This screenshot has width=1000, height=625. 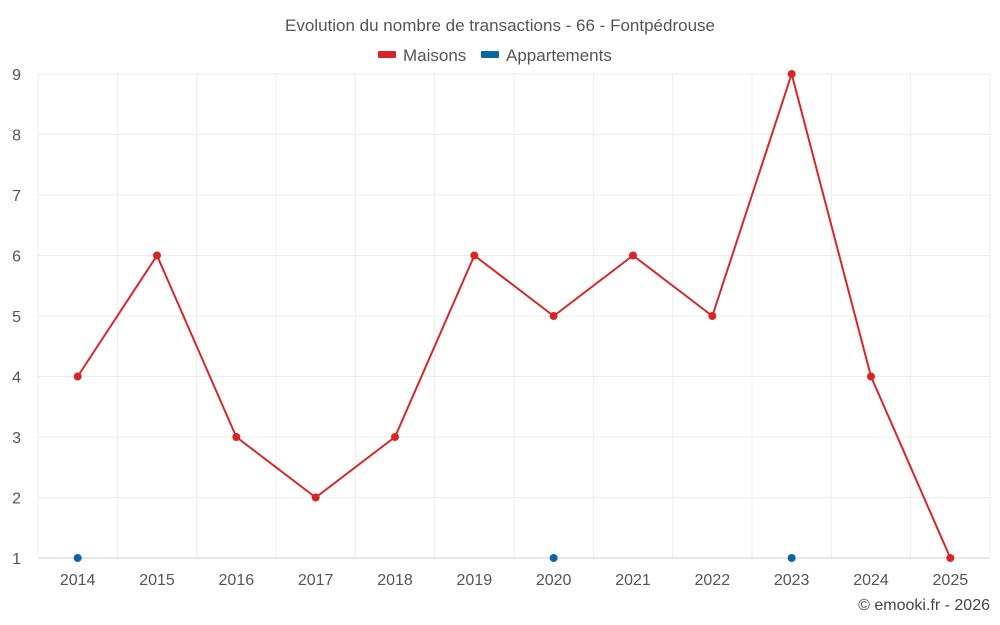 What do you see at coordinates (78, 580) in the screenshot?
I see `x-tick-label: 2014` at bounding box center [78, 580].